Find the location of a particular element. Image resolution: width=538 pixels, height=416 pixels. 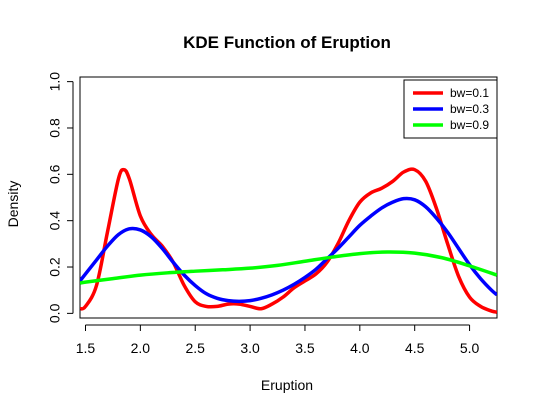

y-tick-label: 0.4 is located at coordinates (55, 221).